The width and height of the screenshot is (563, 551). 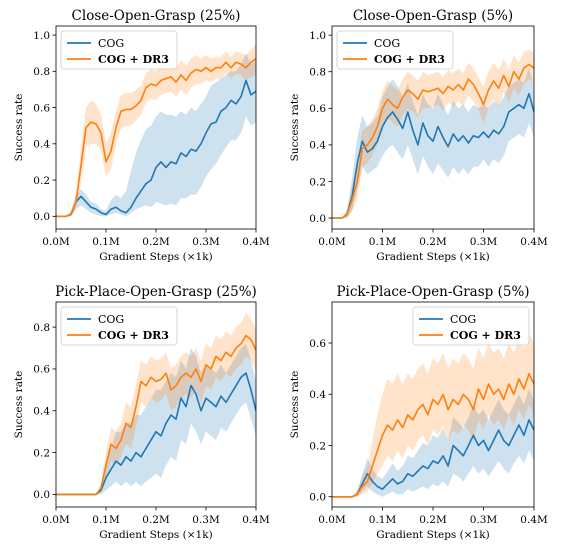 I want to click on chart-title: Pick-Place-Open-Grasp (5%), so click(x=432, y=292).